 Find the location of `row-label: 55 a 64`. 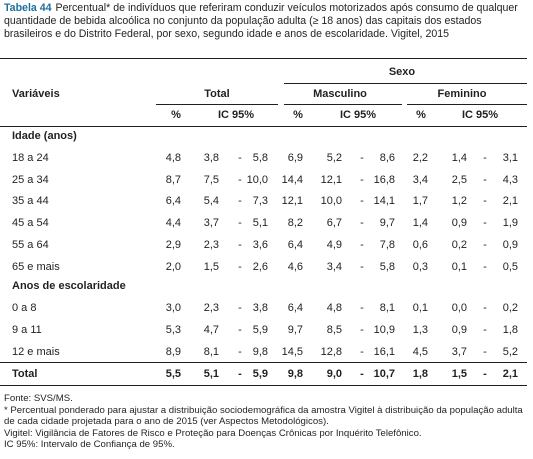

row-label: 55 a 64 is located at coordinates (30, 244).